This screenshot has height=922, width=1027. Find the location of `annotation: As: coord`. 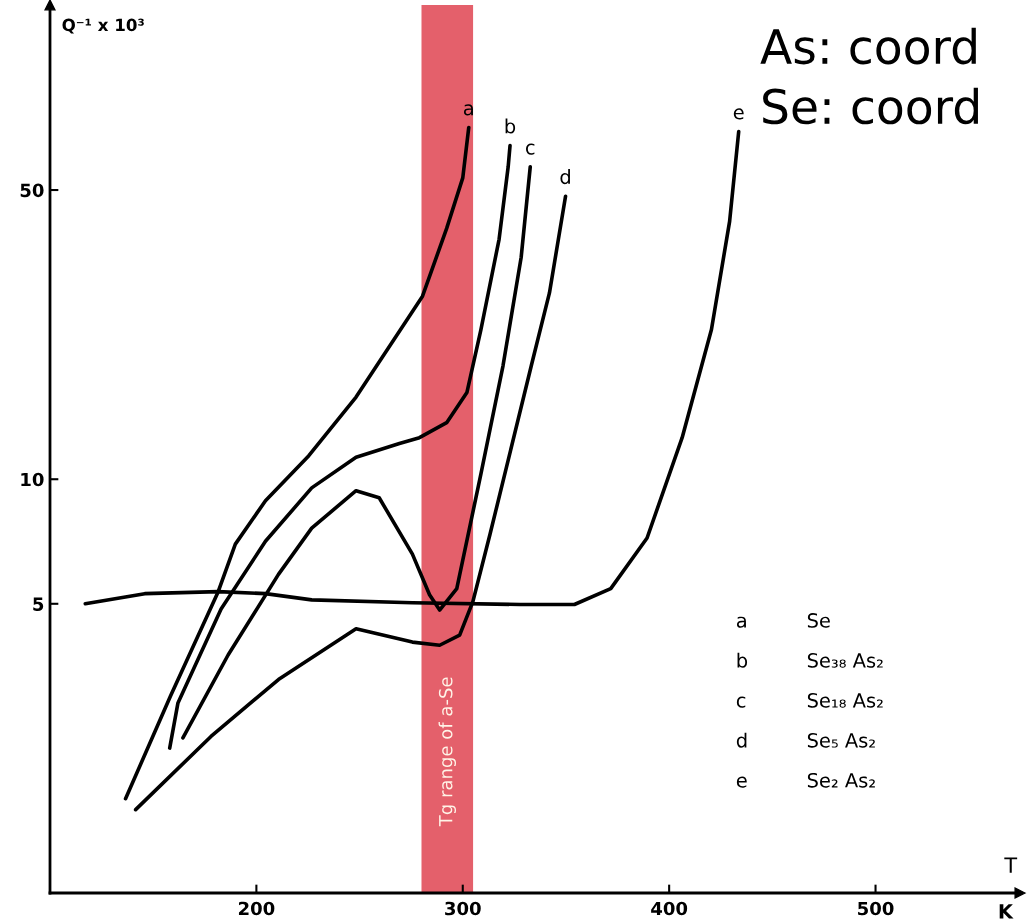

annotation: As: coord is located at coordinates (868, 46).